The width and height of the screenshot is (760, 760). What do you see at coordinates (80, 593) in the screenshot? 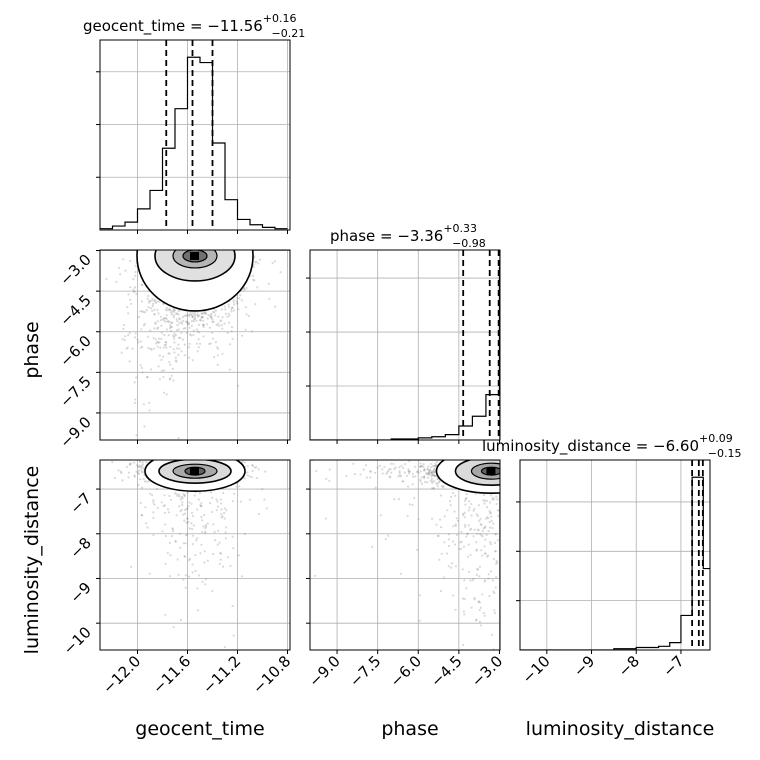
I see `y-tick-label: −9` at bounding box center [80, 593].